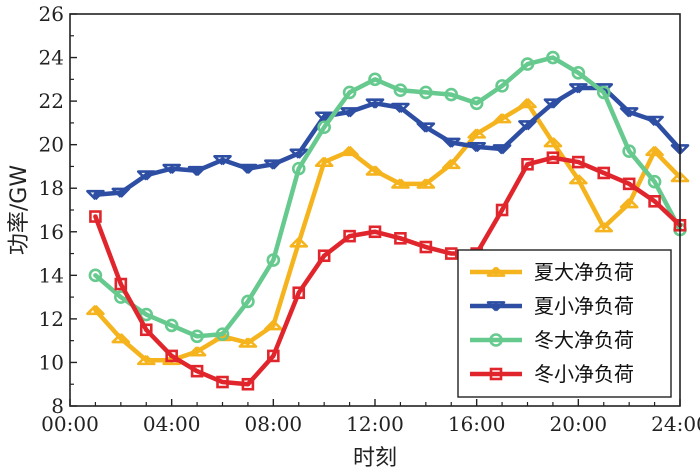  Describe the element at coordinates (584, 374) in the screenshot. I see `legend-label: 冬小净负荷` at that location.